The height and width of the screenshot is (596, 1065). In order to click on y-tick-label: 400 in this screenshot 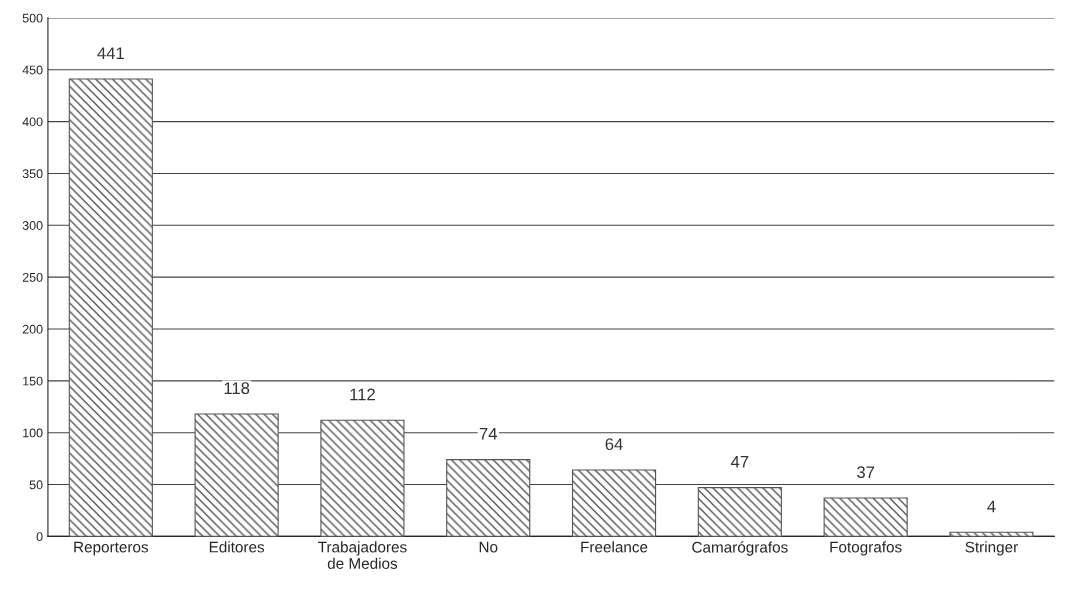, I will do `click(32, 122)`.